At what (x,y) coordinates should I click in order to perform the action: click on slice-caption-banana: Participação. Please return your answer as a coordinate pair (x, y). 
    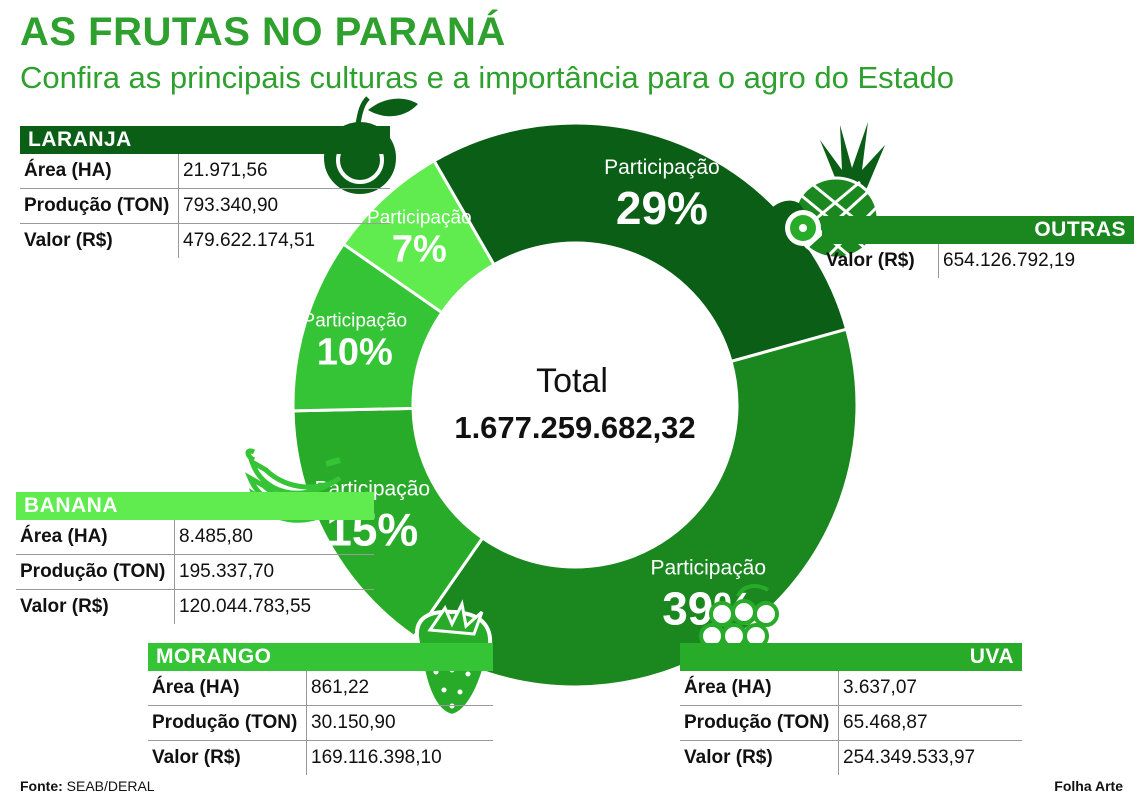
    Looking at the image, I should click on (419, 218).